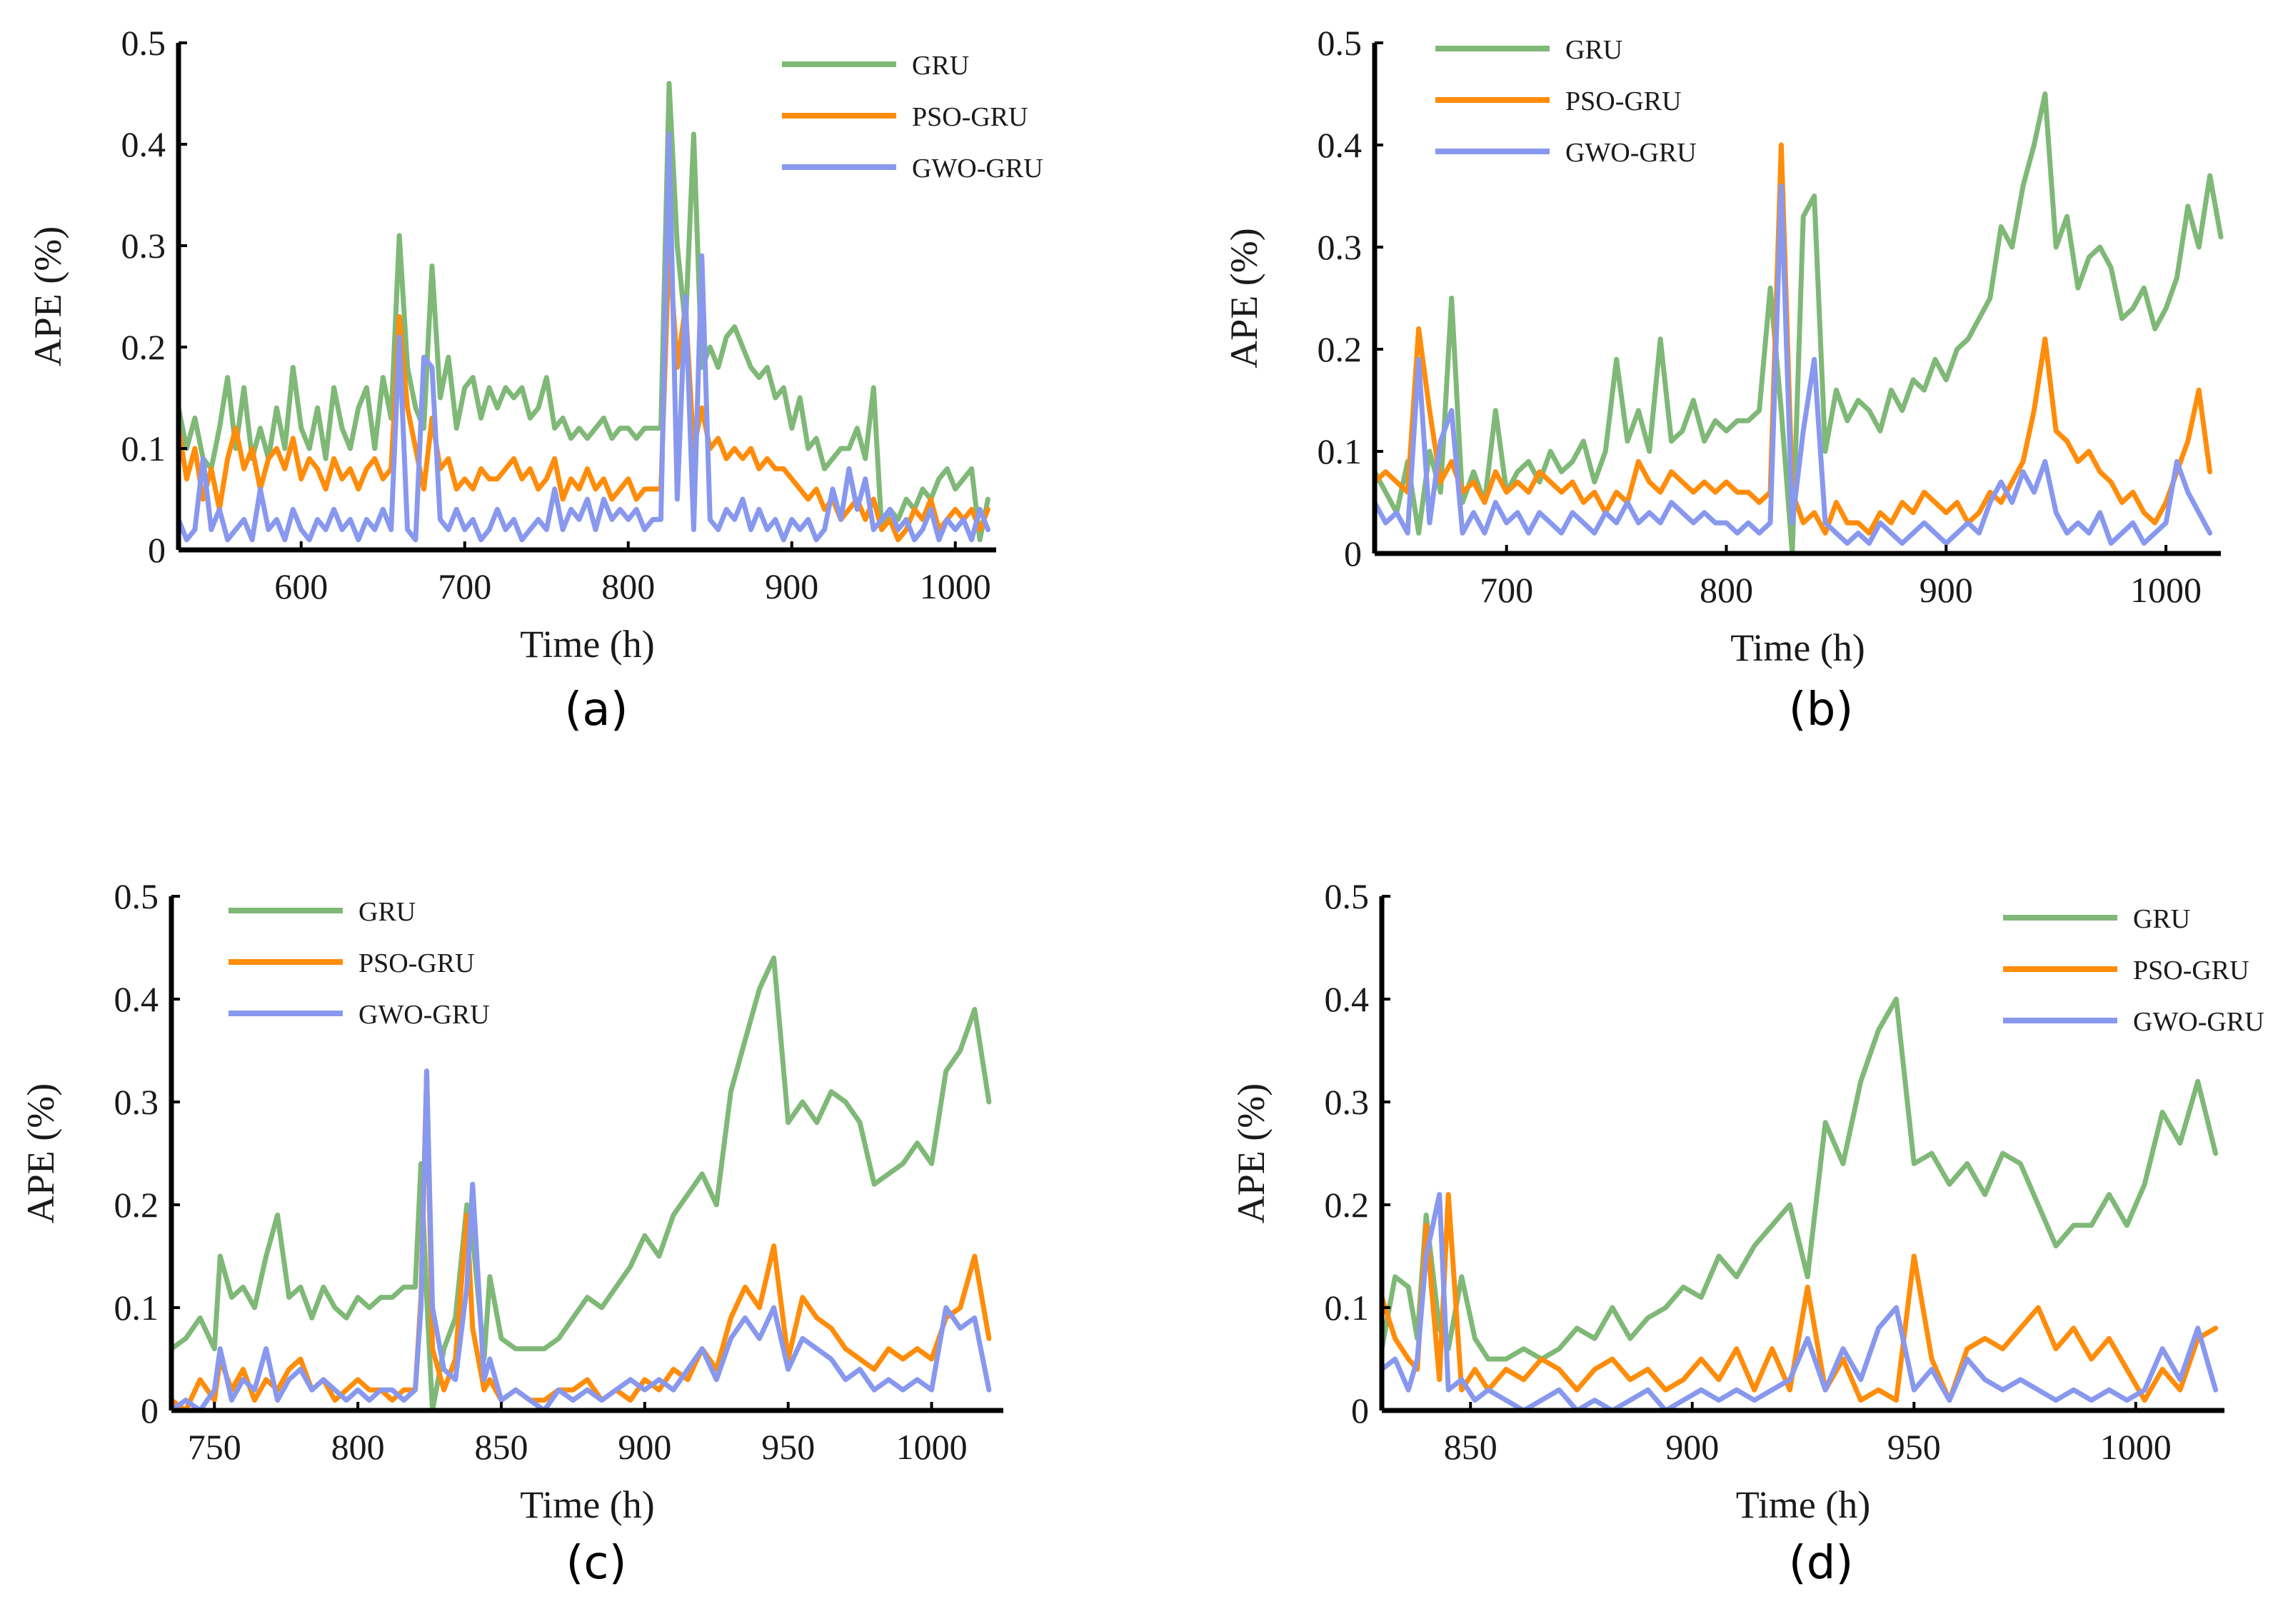  What do you see at coordinates (596, 1563) in the screenshot?
I see `panel-caption: (c)` at bounding box center [596, 1563].